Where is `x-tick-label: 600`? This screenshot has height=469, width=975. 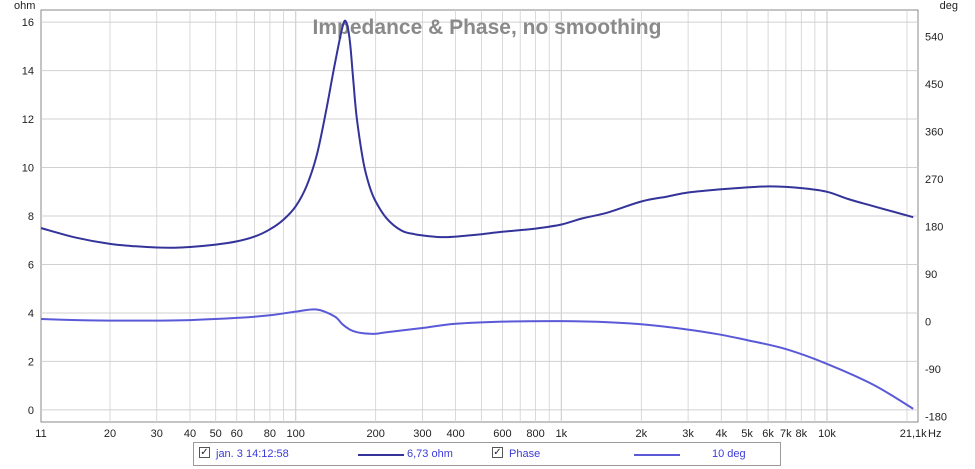
x-tick-label: 600 is located at coordinates (502, 434).